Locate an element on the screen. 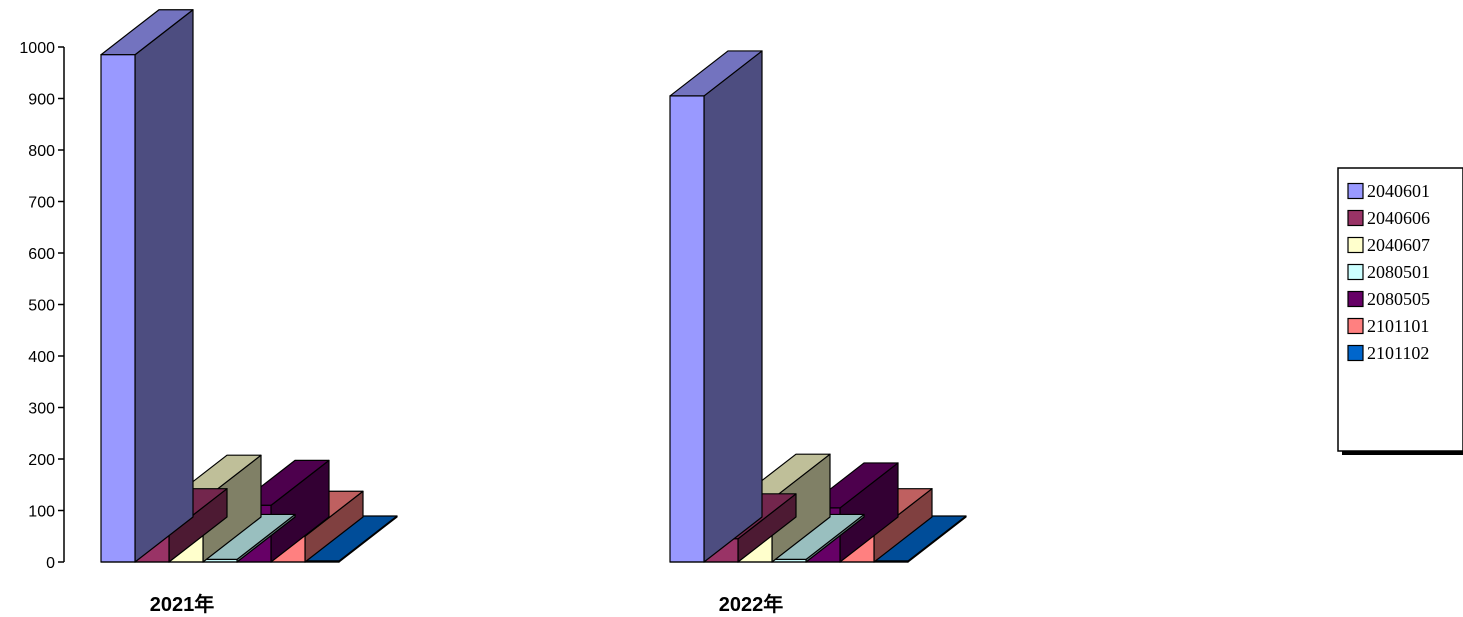 Image resolution: width=1463 pixels, height=617 pixels. y-tick-label: 900 is located at coordinates (41, 100).